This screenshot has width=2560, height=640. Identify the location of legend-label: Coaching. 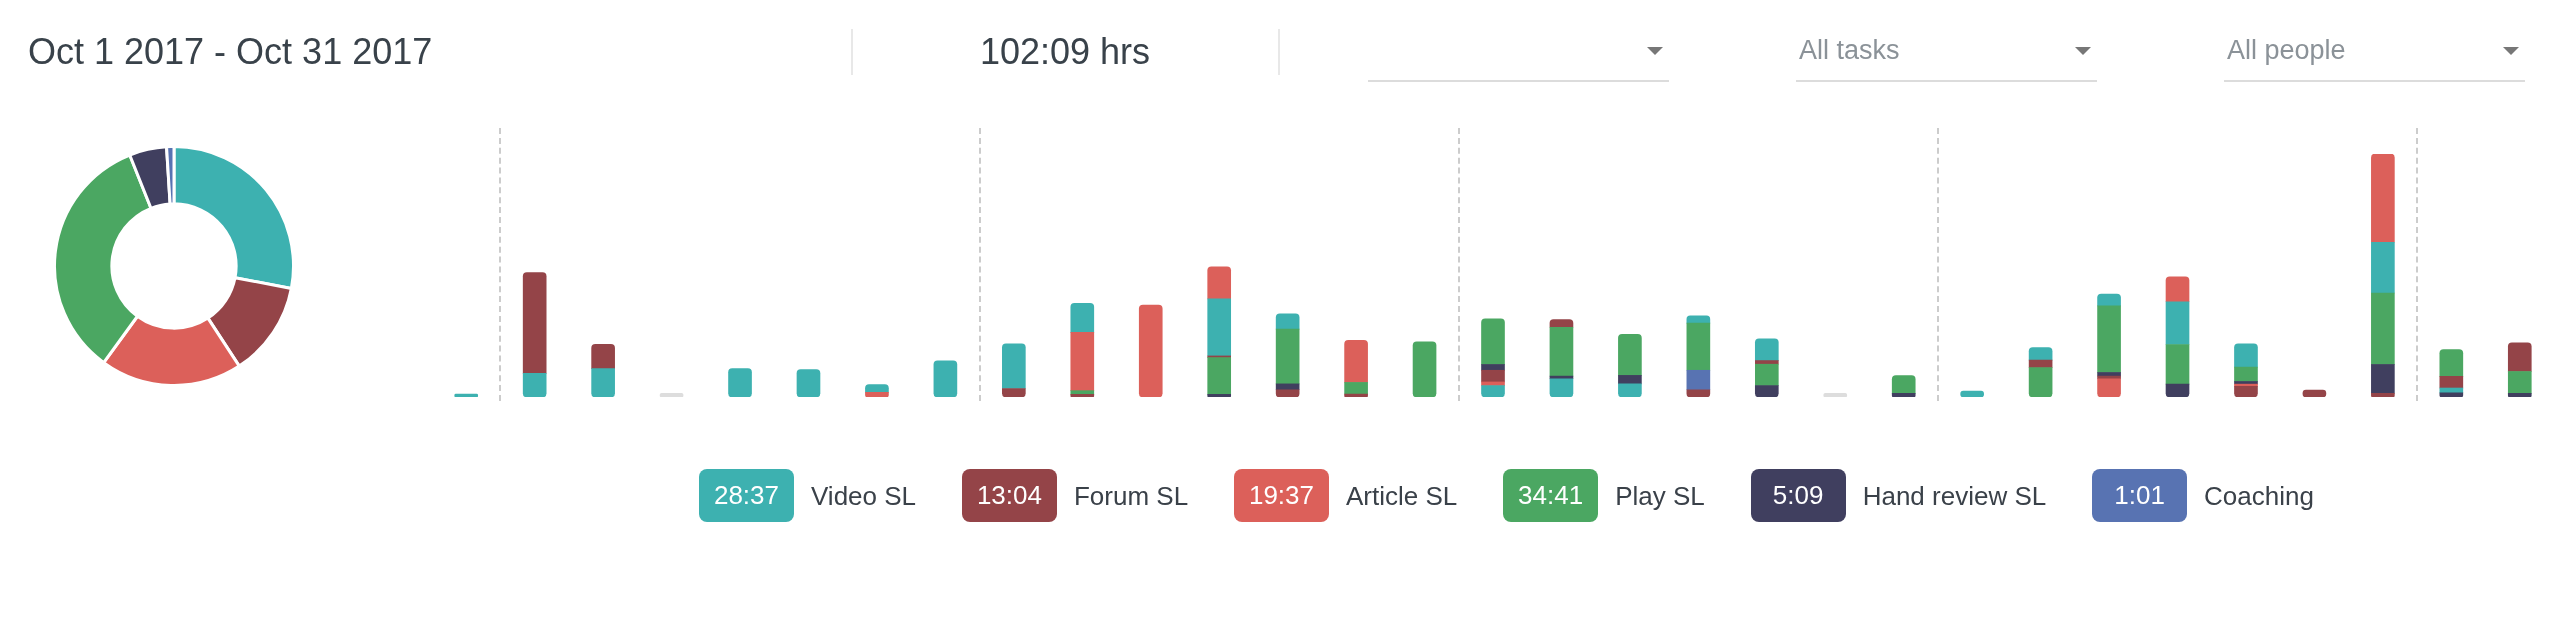
(2259, 495).